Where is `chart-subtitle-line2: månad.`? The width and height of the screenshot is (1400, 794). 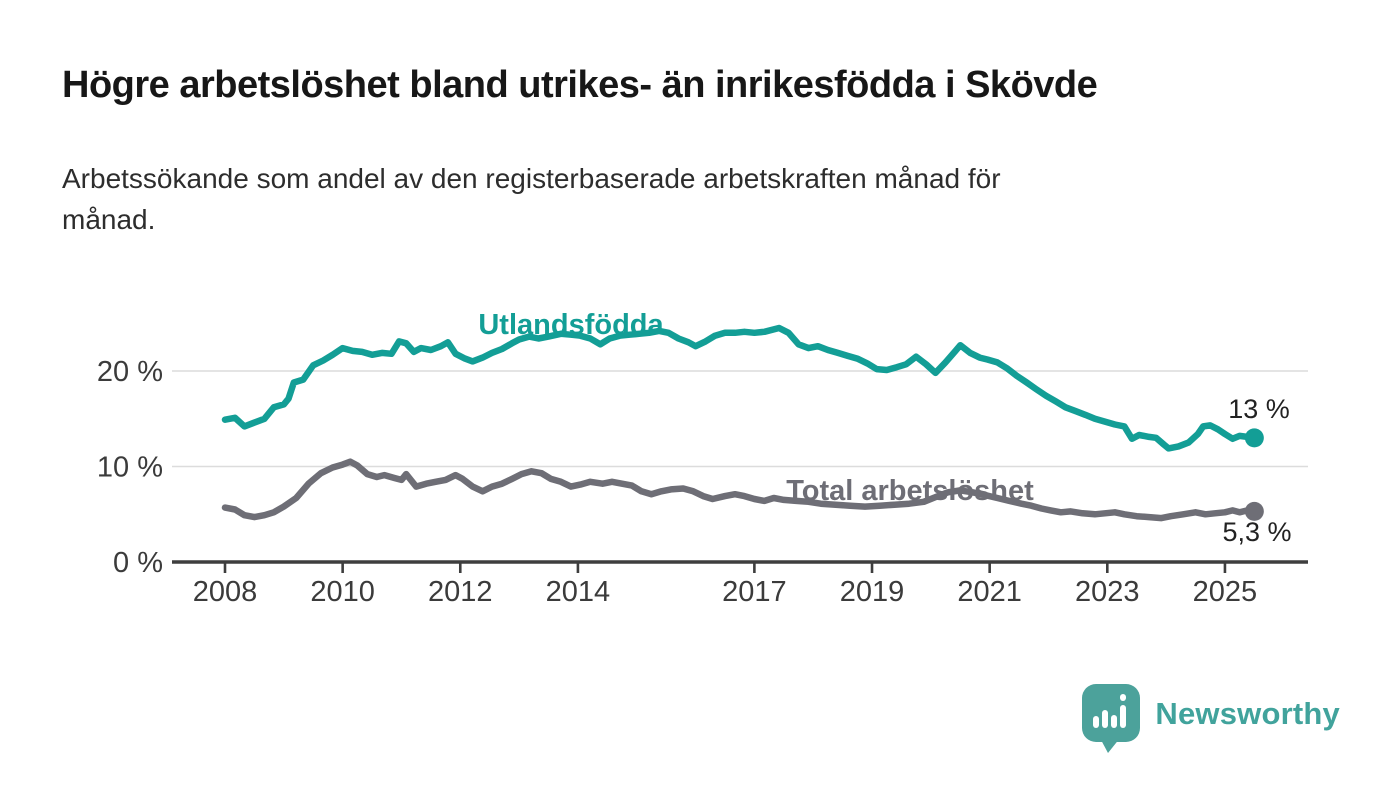 chart-subtitle-line2: månad. is located at coordinates (109, 219).